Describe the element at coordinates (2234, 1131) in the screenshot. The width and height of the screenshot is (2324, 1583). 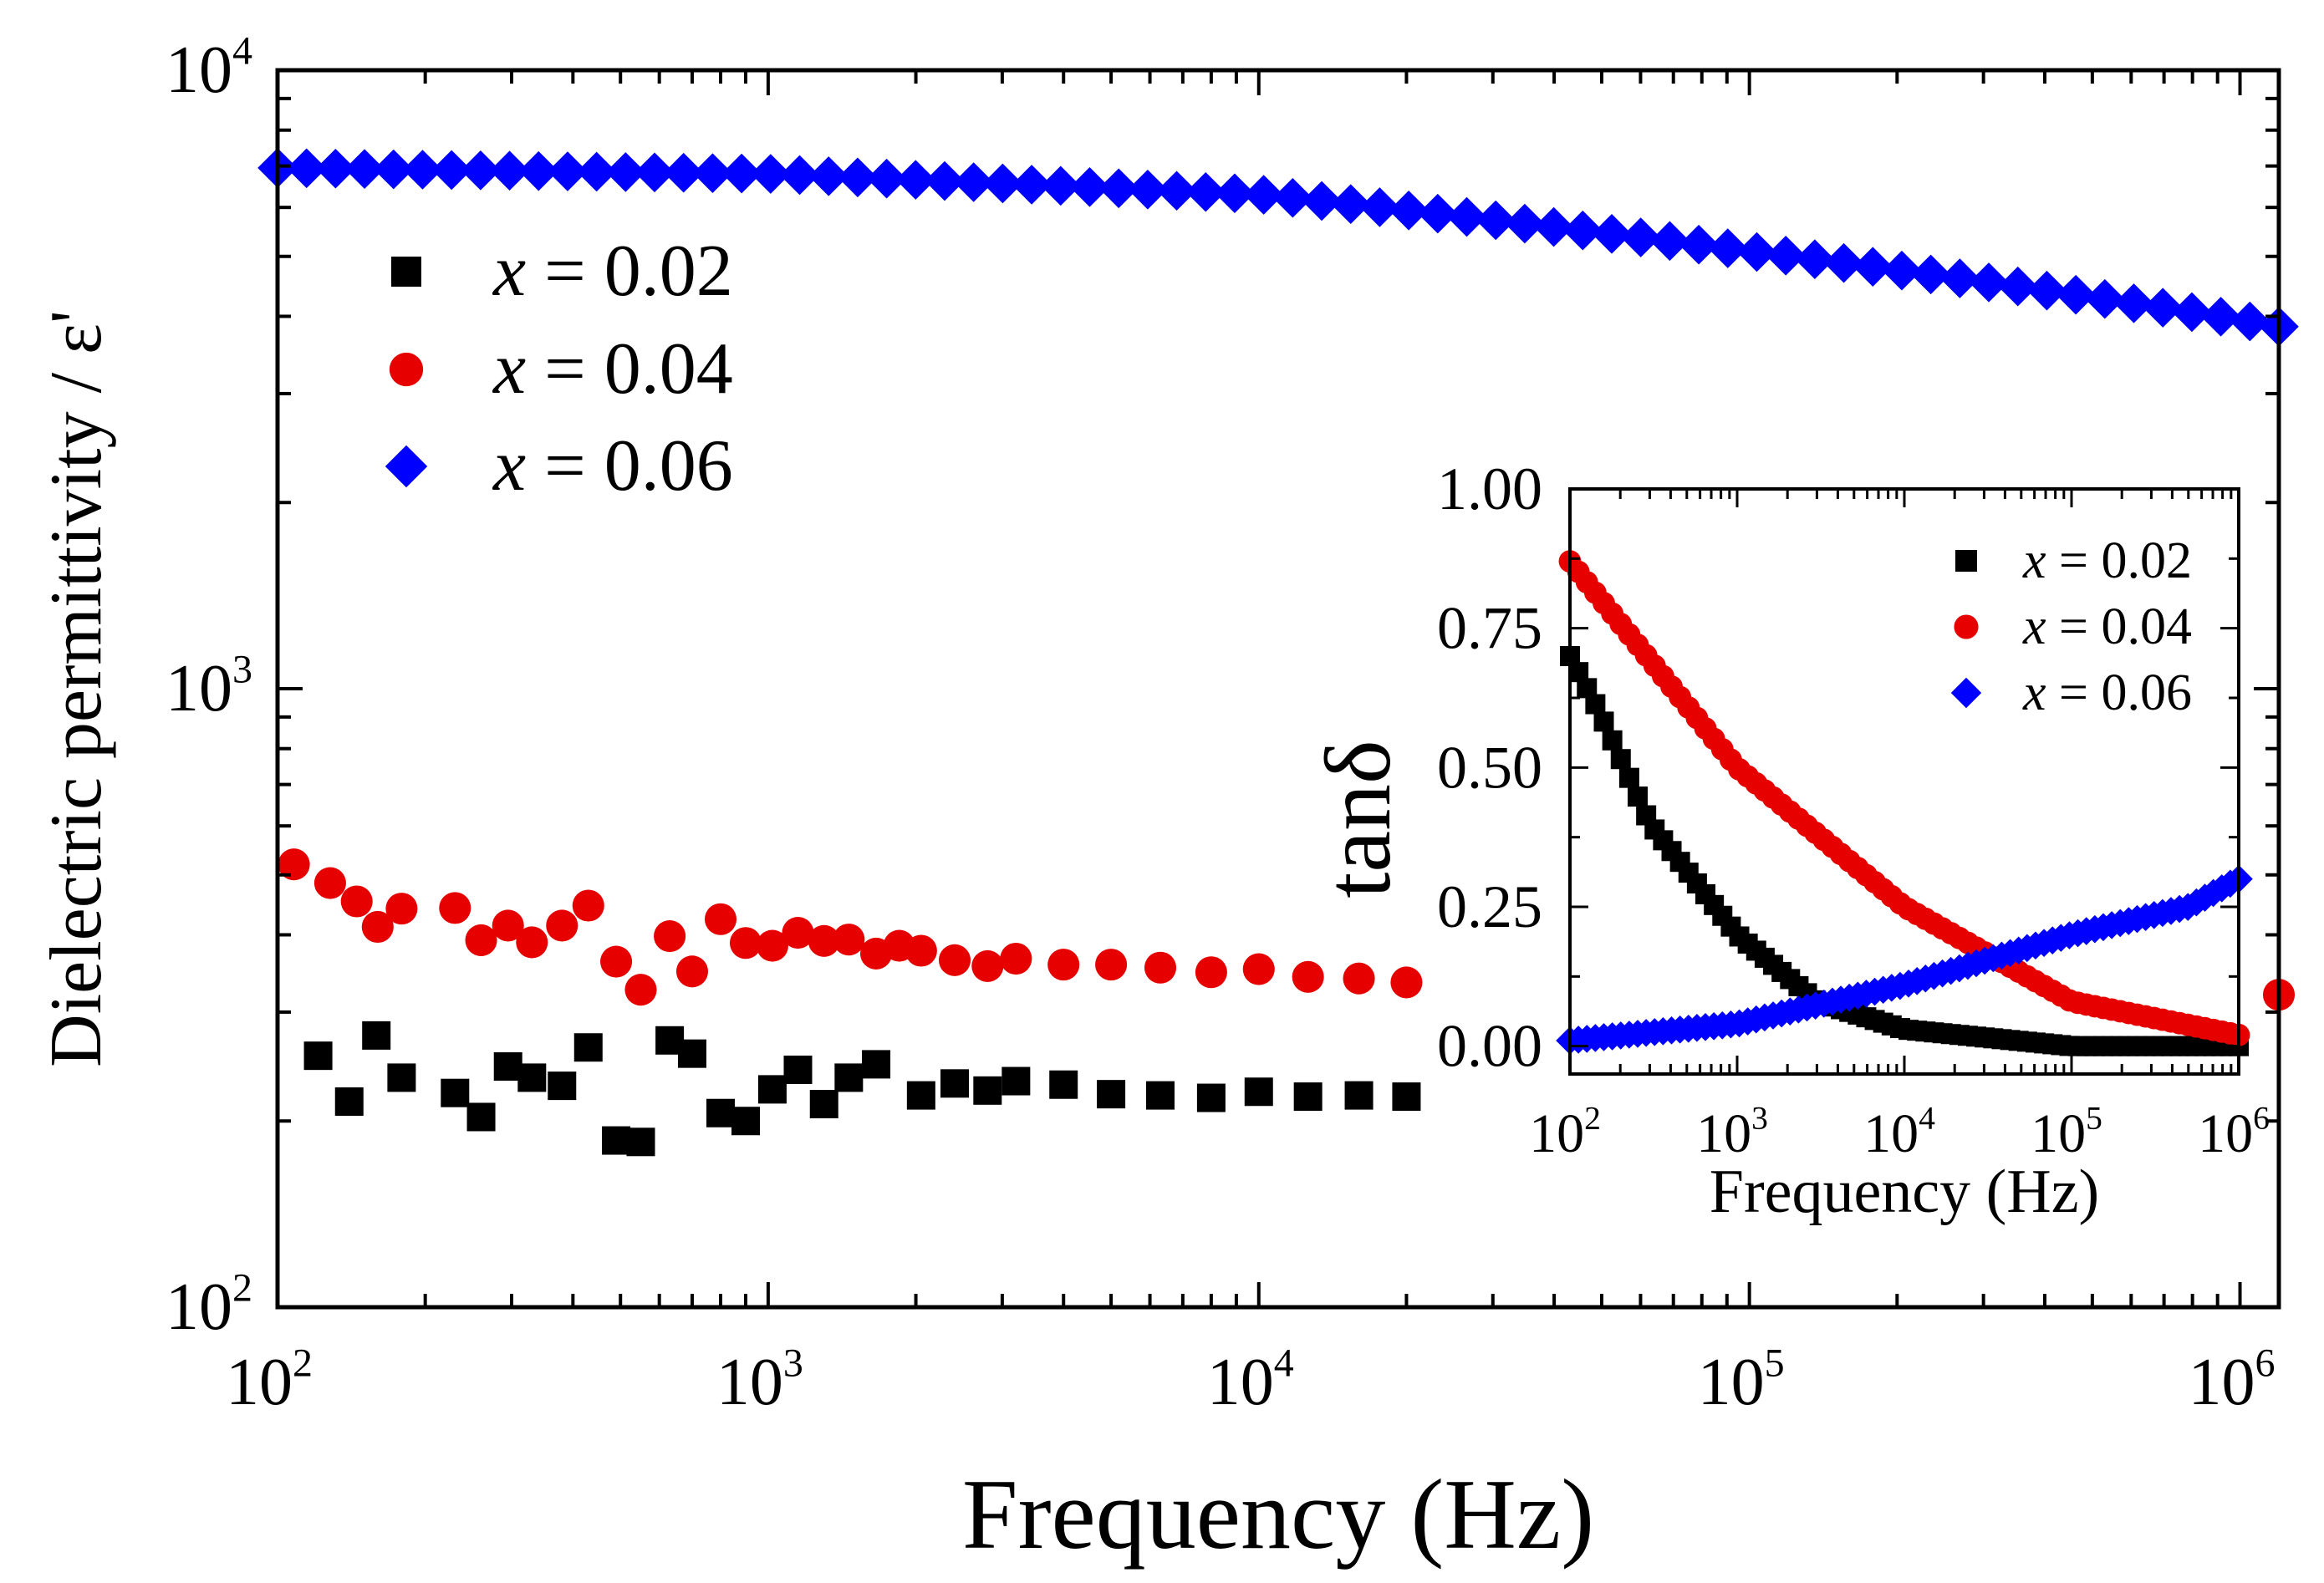
I see `inset-x-tick-label: 10⁶` at that location.